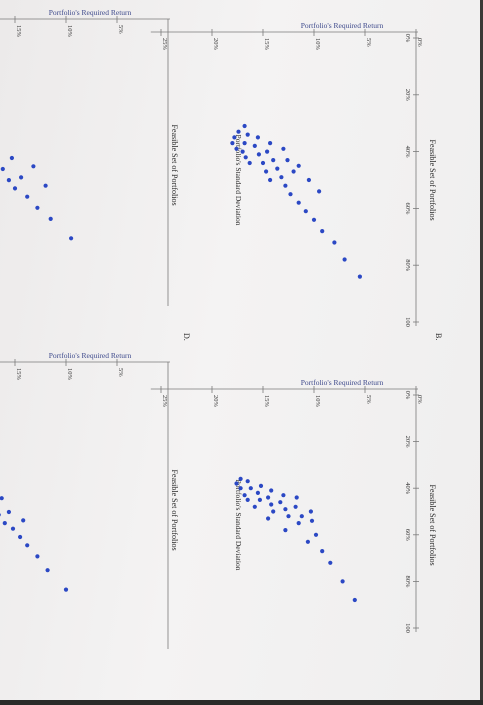 Image resolution: width=483 pixels, height=705 pixels. I want to click on table-edge, so click(481, 350).